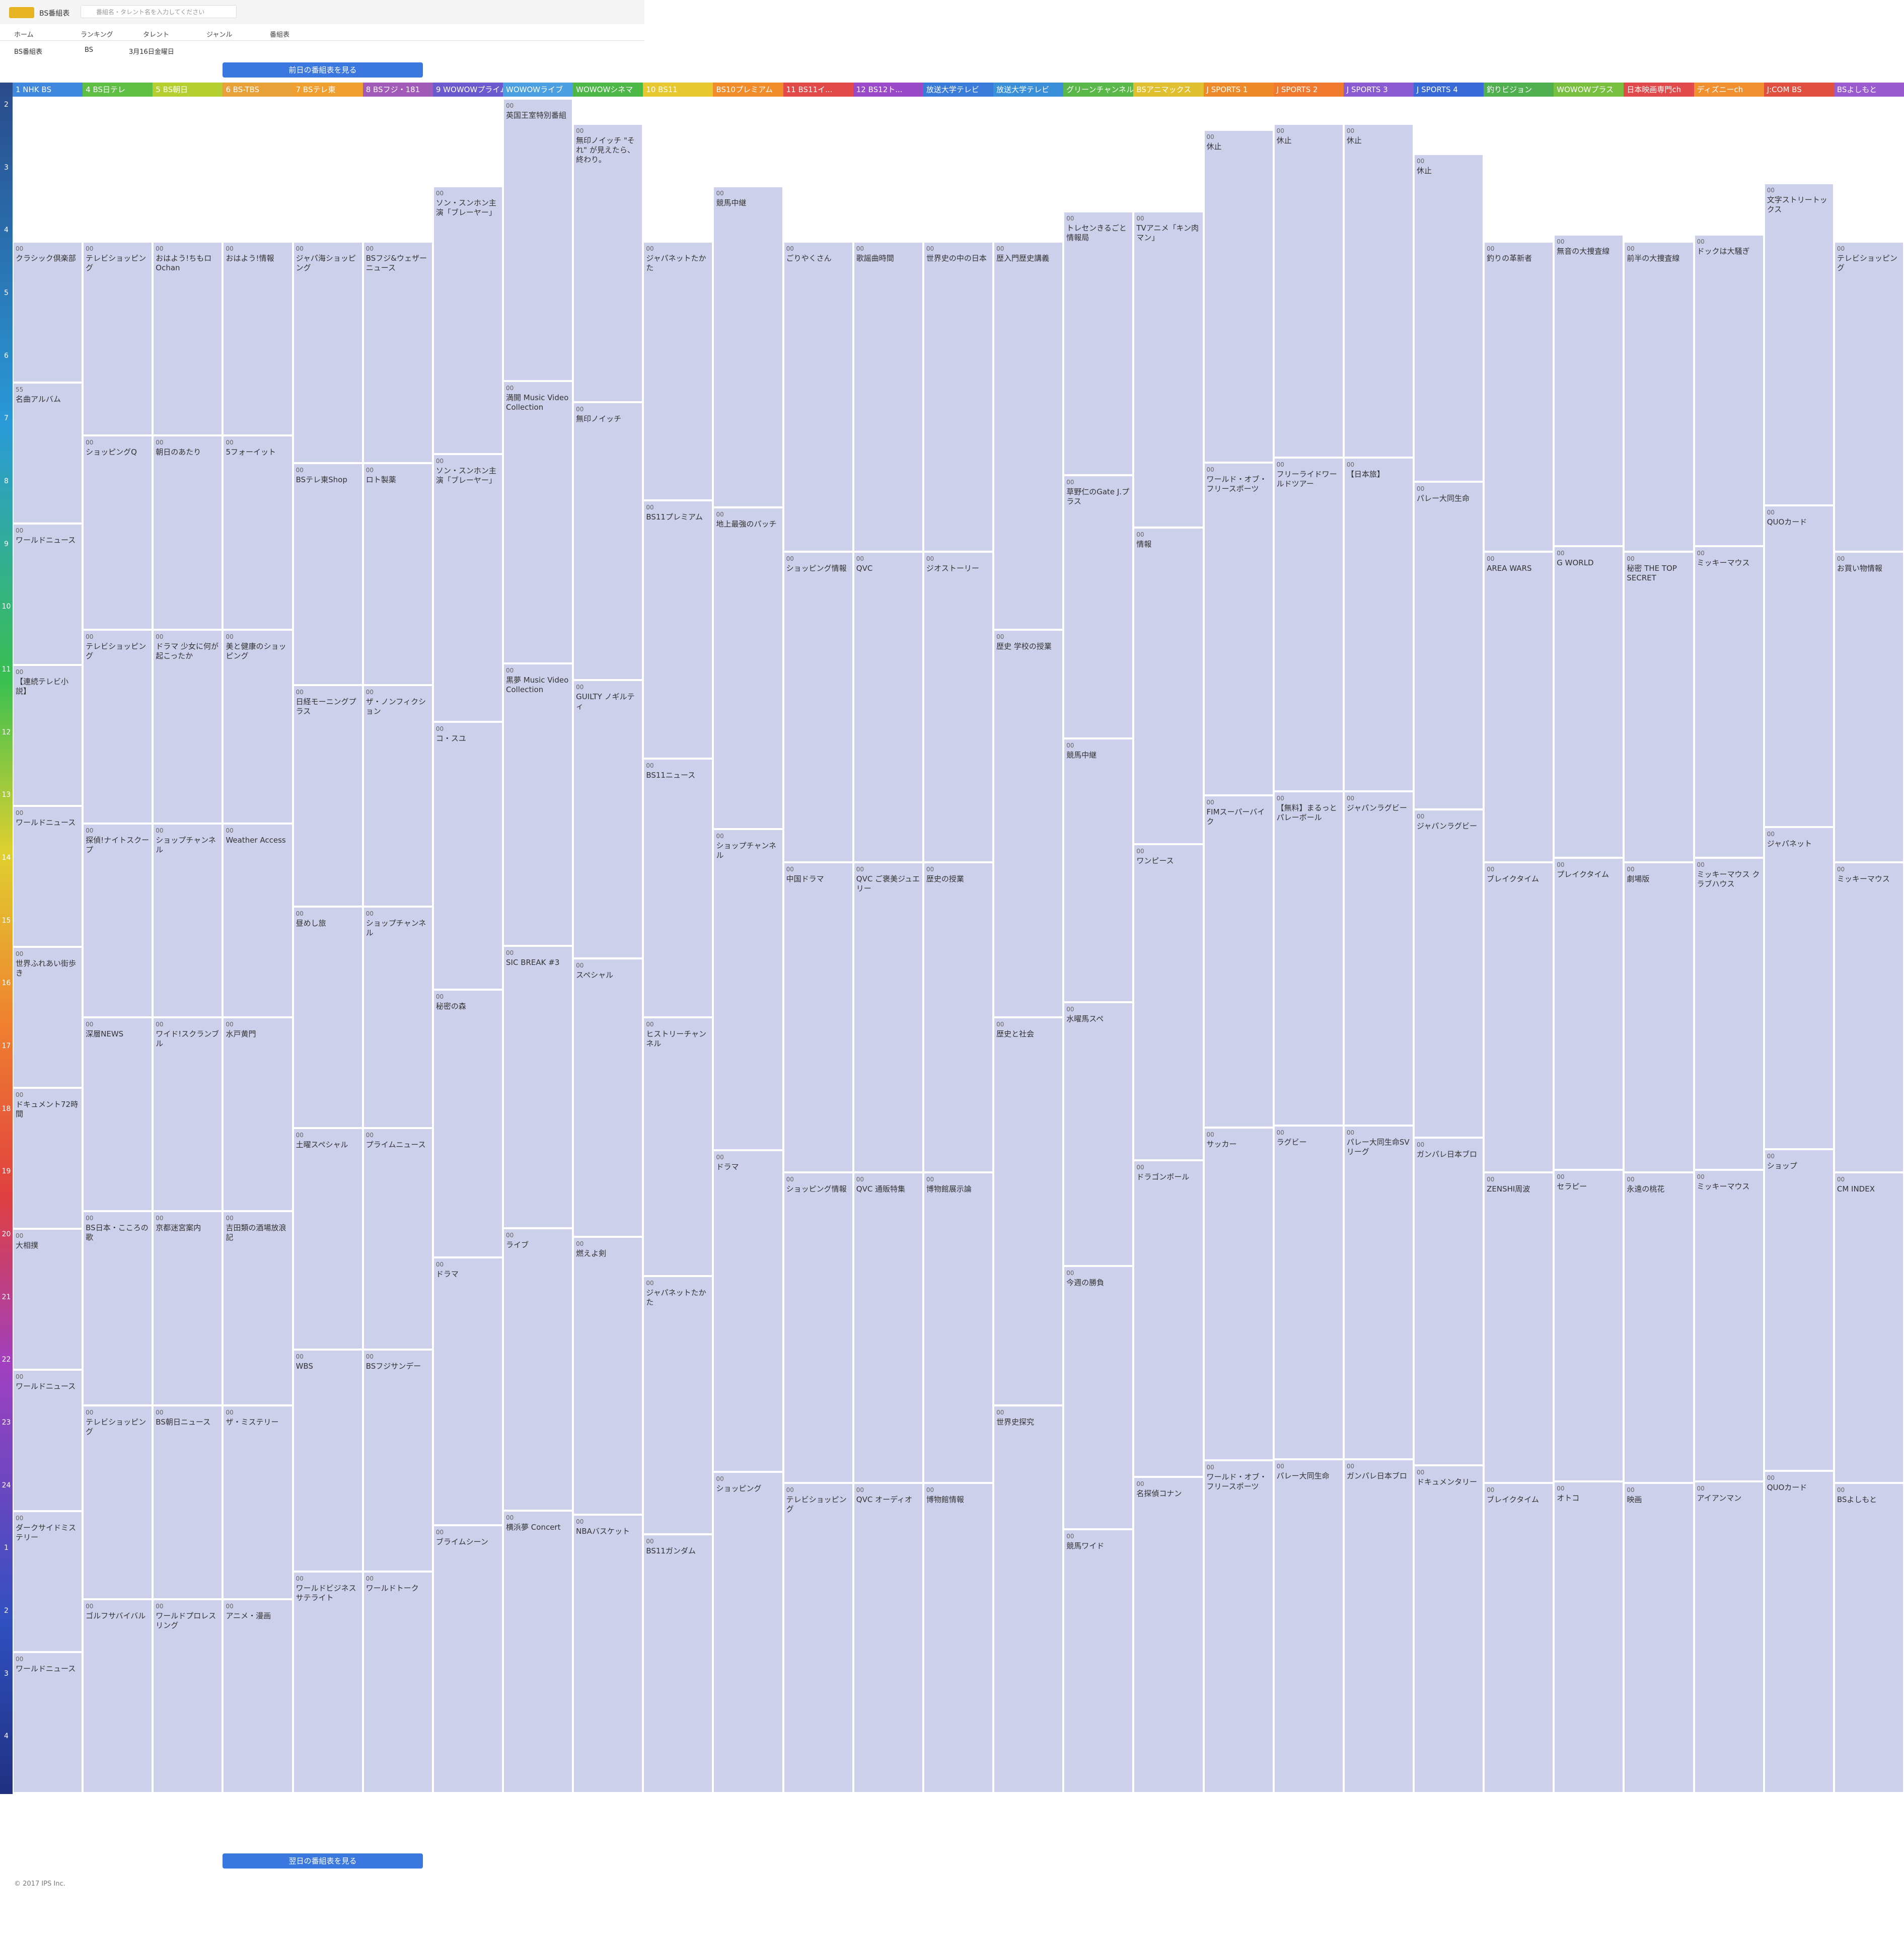 This screenshot has width=1904, height=1939. What do you see at coordinates (608, 1375) in the screenshot?
I see `program: 00 燃えよ剣` at bounding box center [608, 1375].